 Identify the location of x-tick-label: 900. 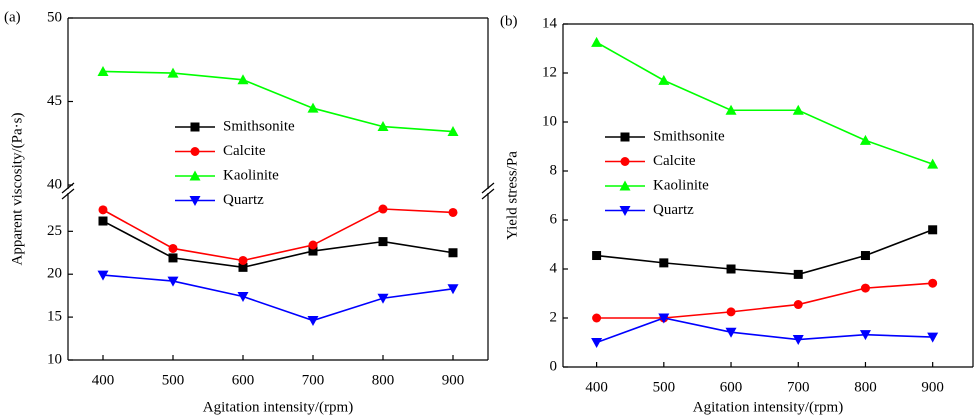
(932, 387).